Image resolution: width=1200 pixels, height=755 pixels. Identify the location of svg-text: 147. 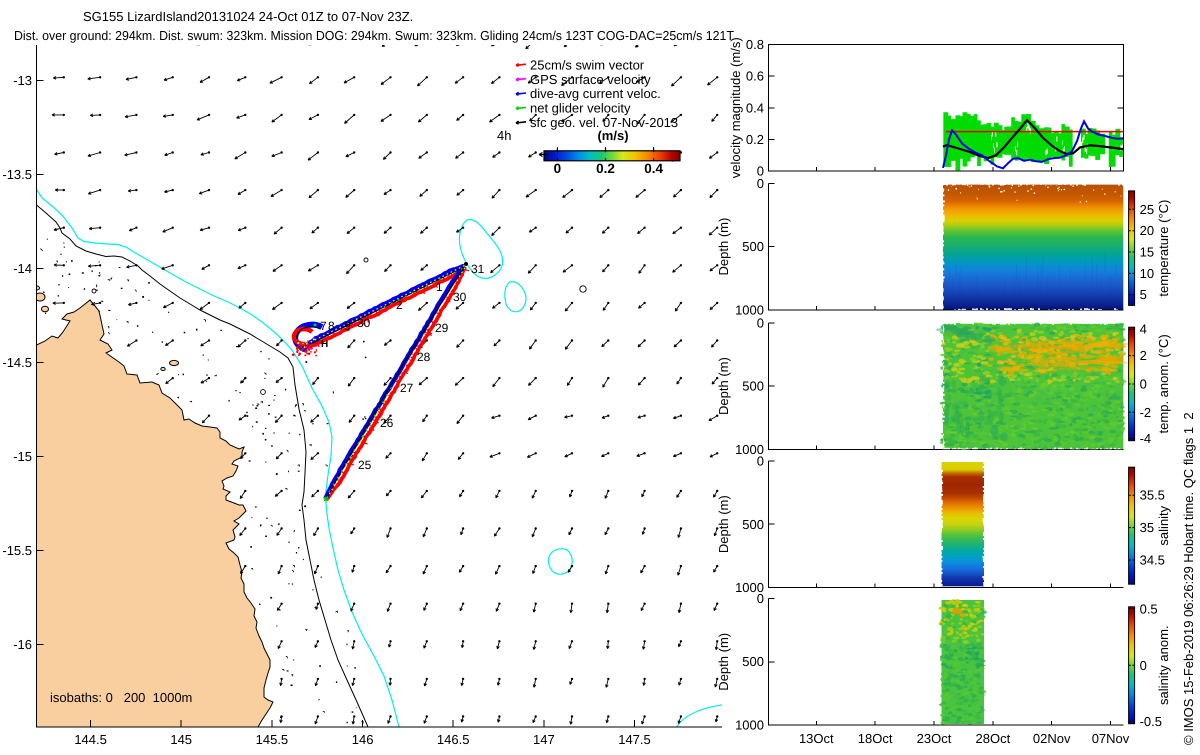
(544, 739).